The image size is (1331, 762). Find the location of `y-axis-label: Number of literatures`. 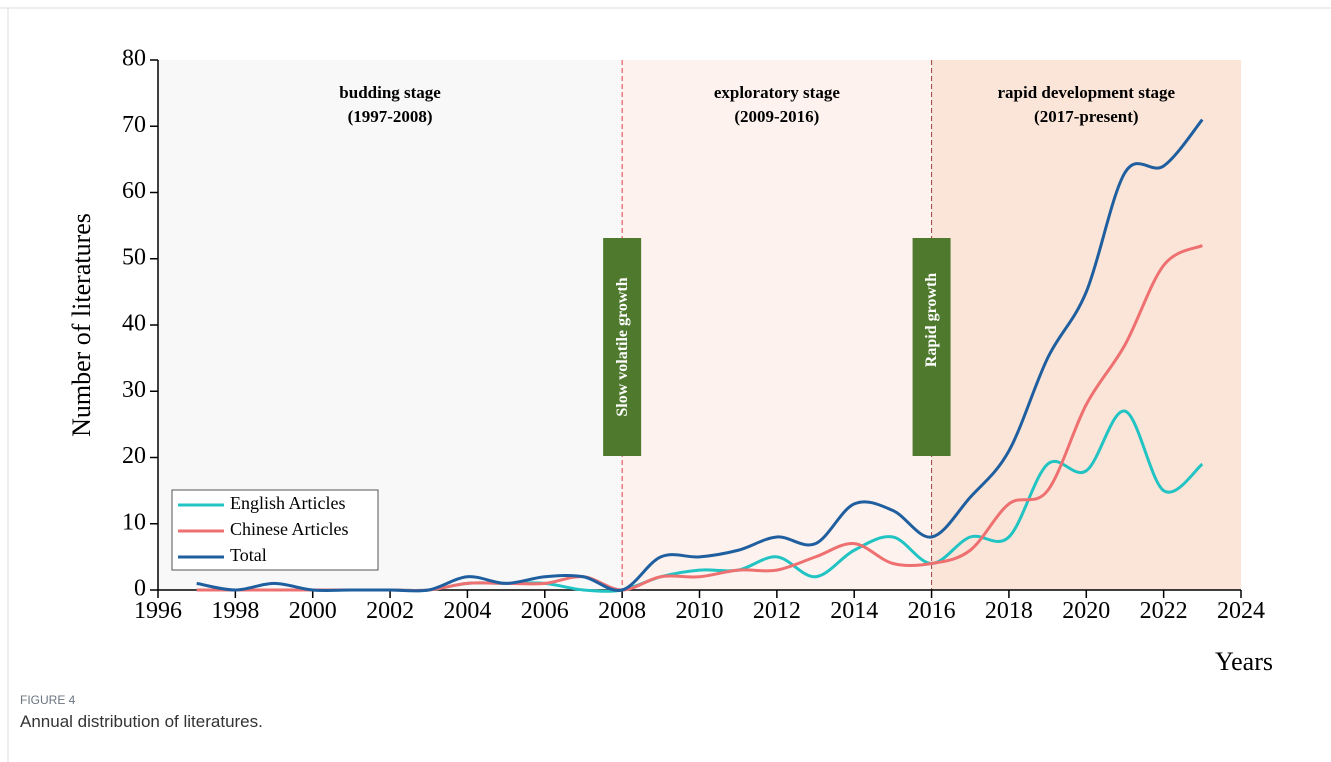

y-axis-label: Number of literatures is located at coordinates (81, 325).